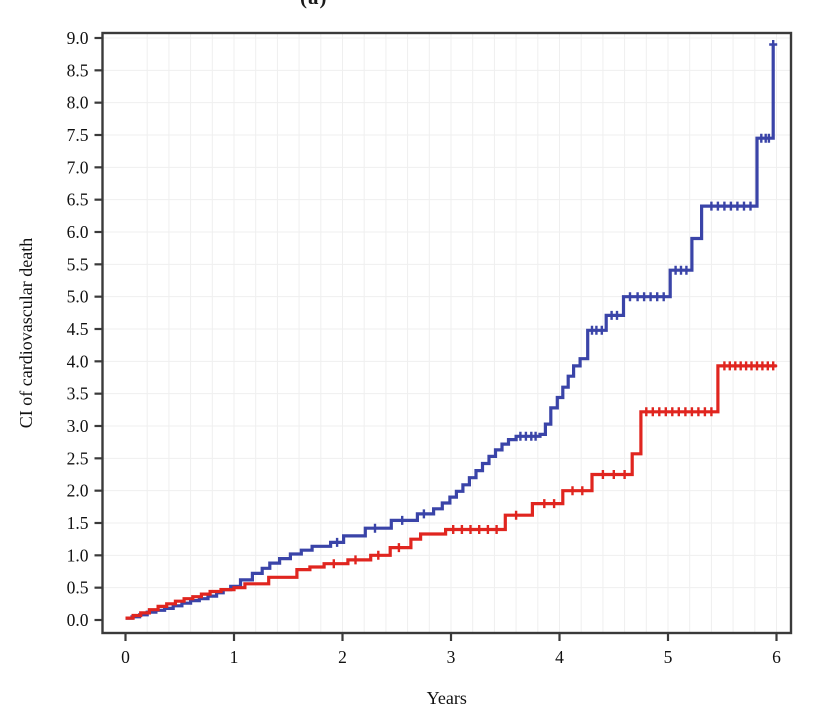  I want to click on x-axis: 0 1 2 3 4 5 6, so click(451, 650).